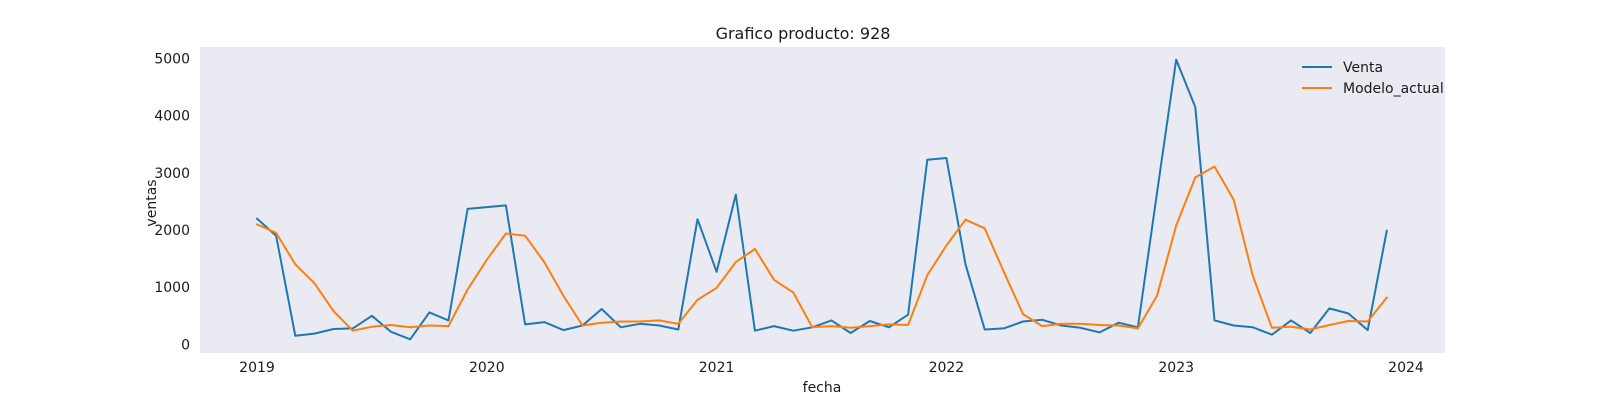 Image resolution: width=1600 pixels, height=405 pixels. Describe the element at coordinates (822, 388) in the screenshot. I see `x-axis-label: fecha` at that location.